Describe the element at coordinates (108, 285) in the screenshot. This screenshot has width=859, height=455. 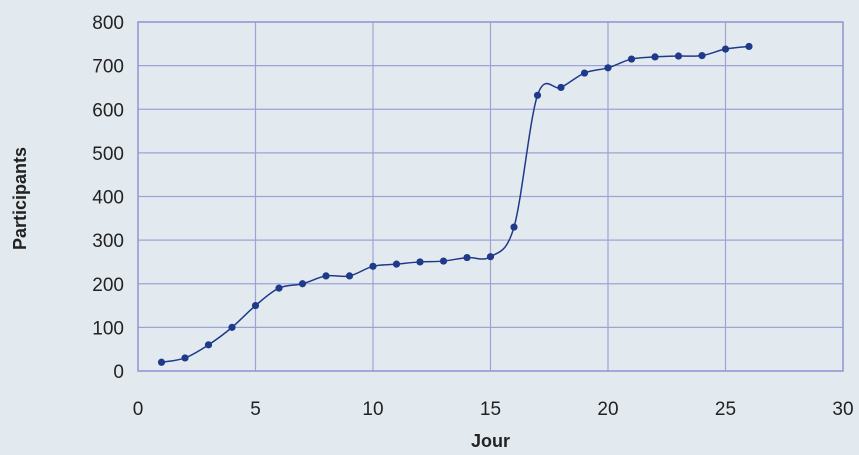
I see `y-tick-label: 200` at that location.